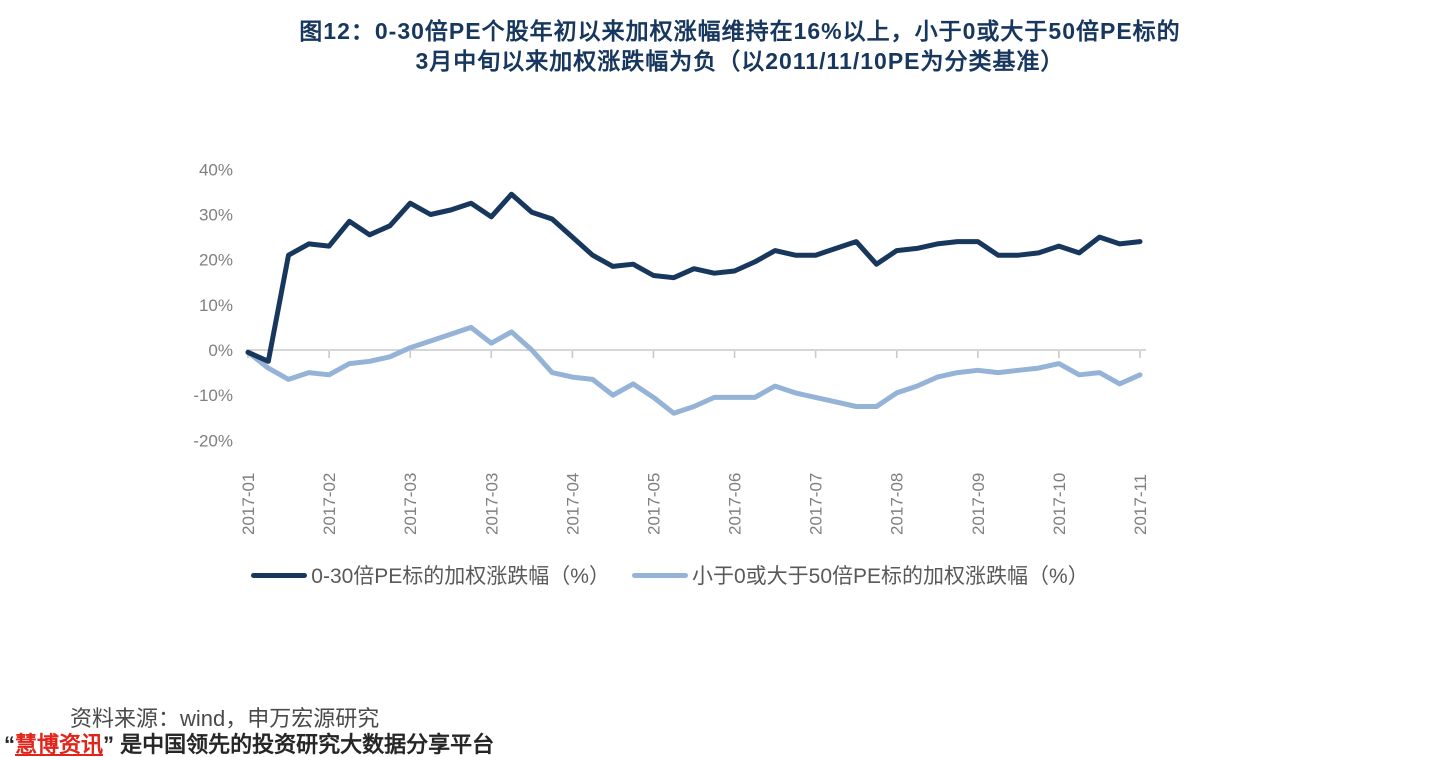  I want to click on chart-legend: 0-30倍PE标的加权涨跌幅（%） 小于0或大于50倍PE标的加权涨跌幅（%）, so click(670, 575).